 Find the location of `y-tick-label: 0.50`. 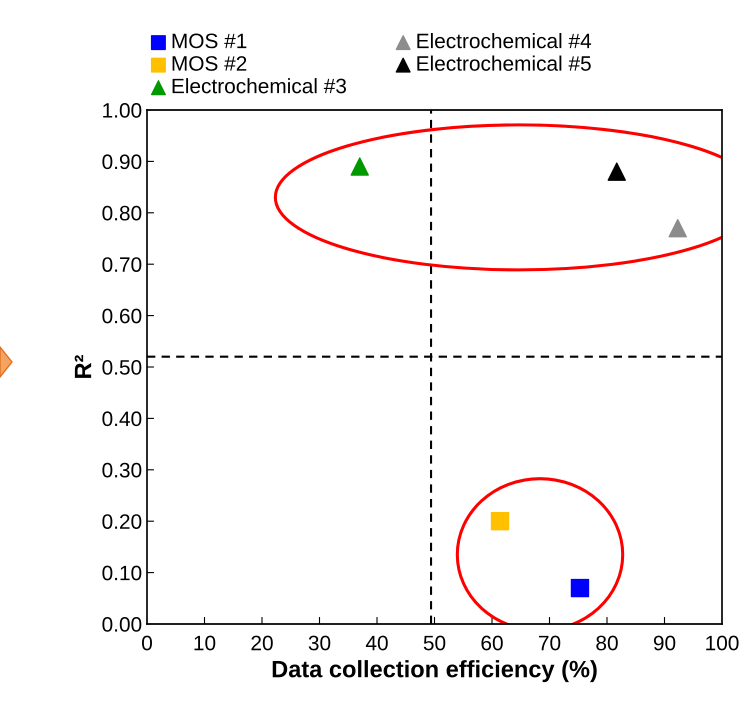

y-tick-label: 0.50 is located at coordinates (122, 367).